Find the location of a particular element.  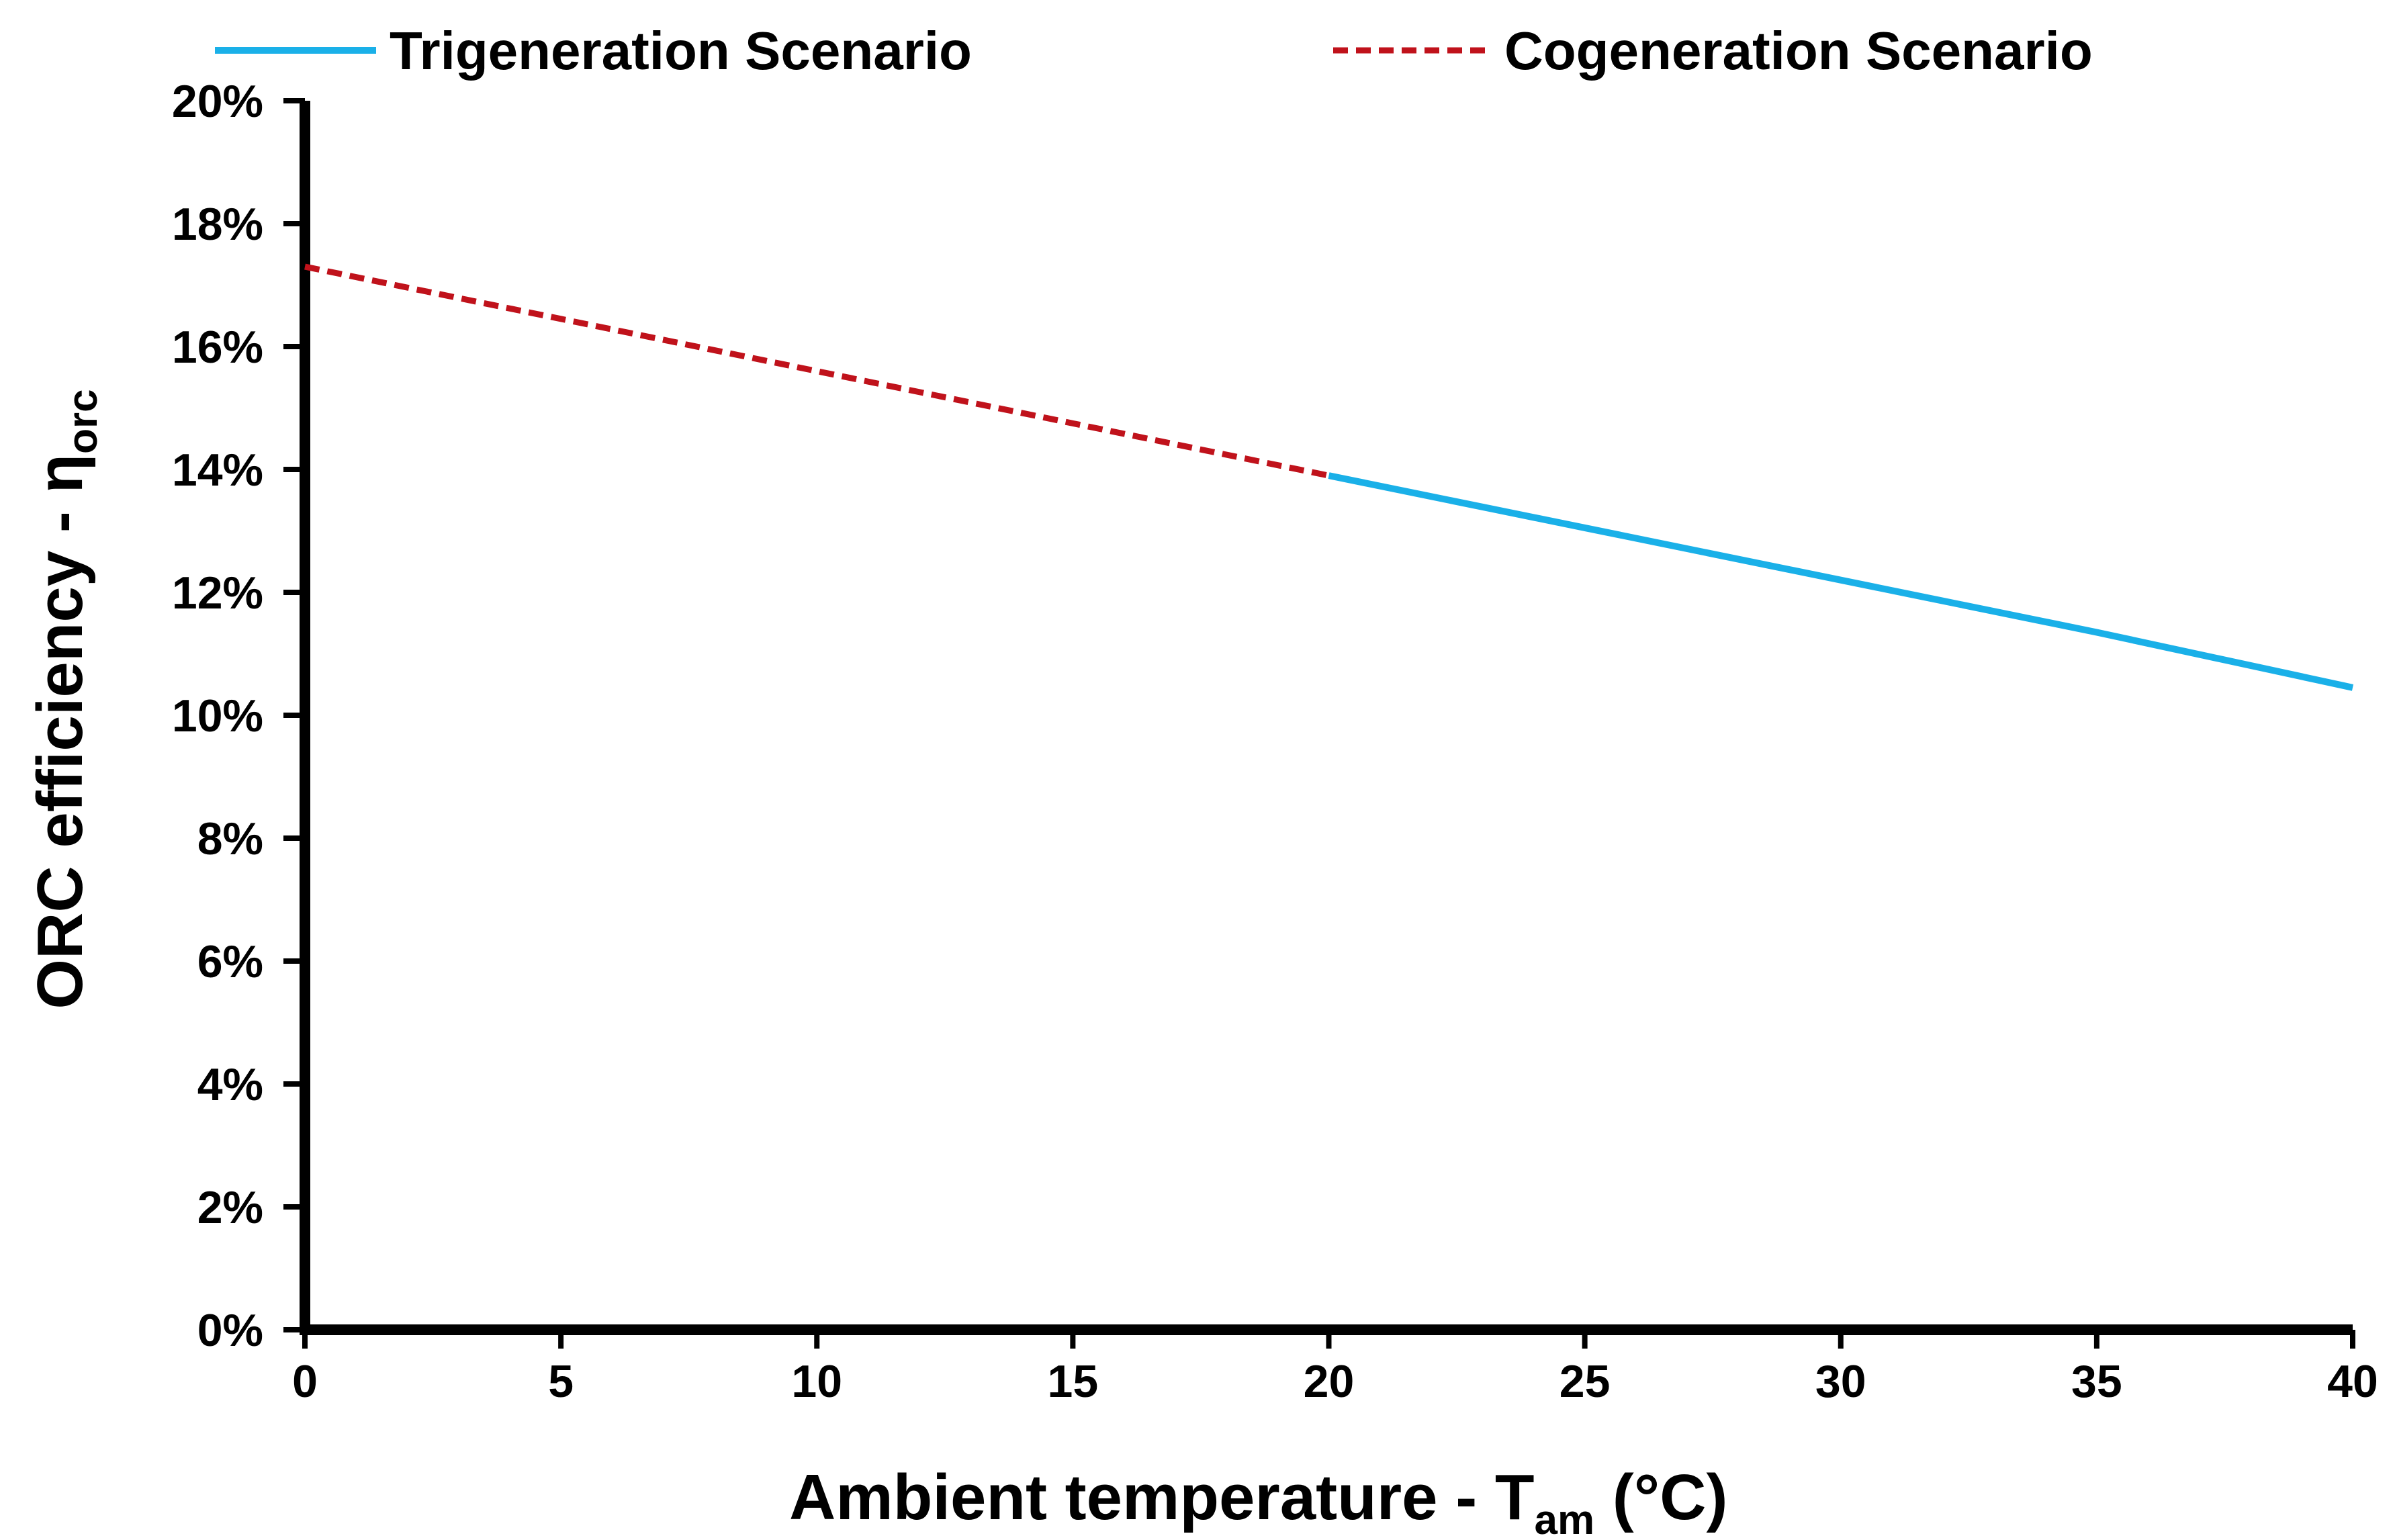

x-axis-ticks: 0 5 10 15 20 25 30 35 40 is located at coordinates (1335, 1369).